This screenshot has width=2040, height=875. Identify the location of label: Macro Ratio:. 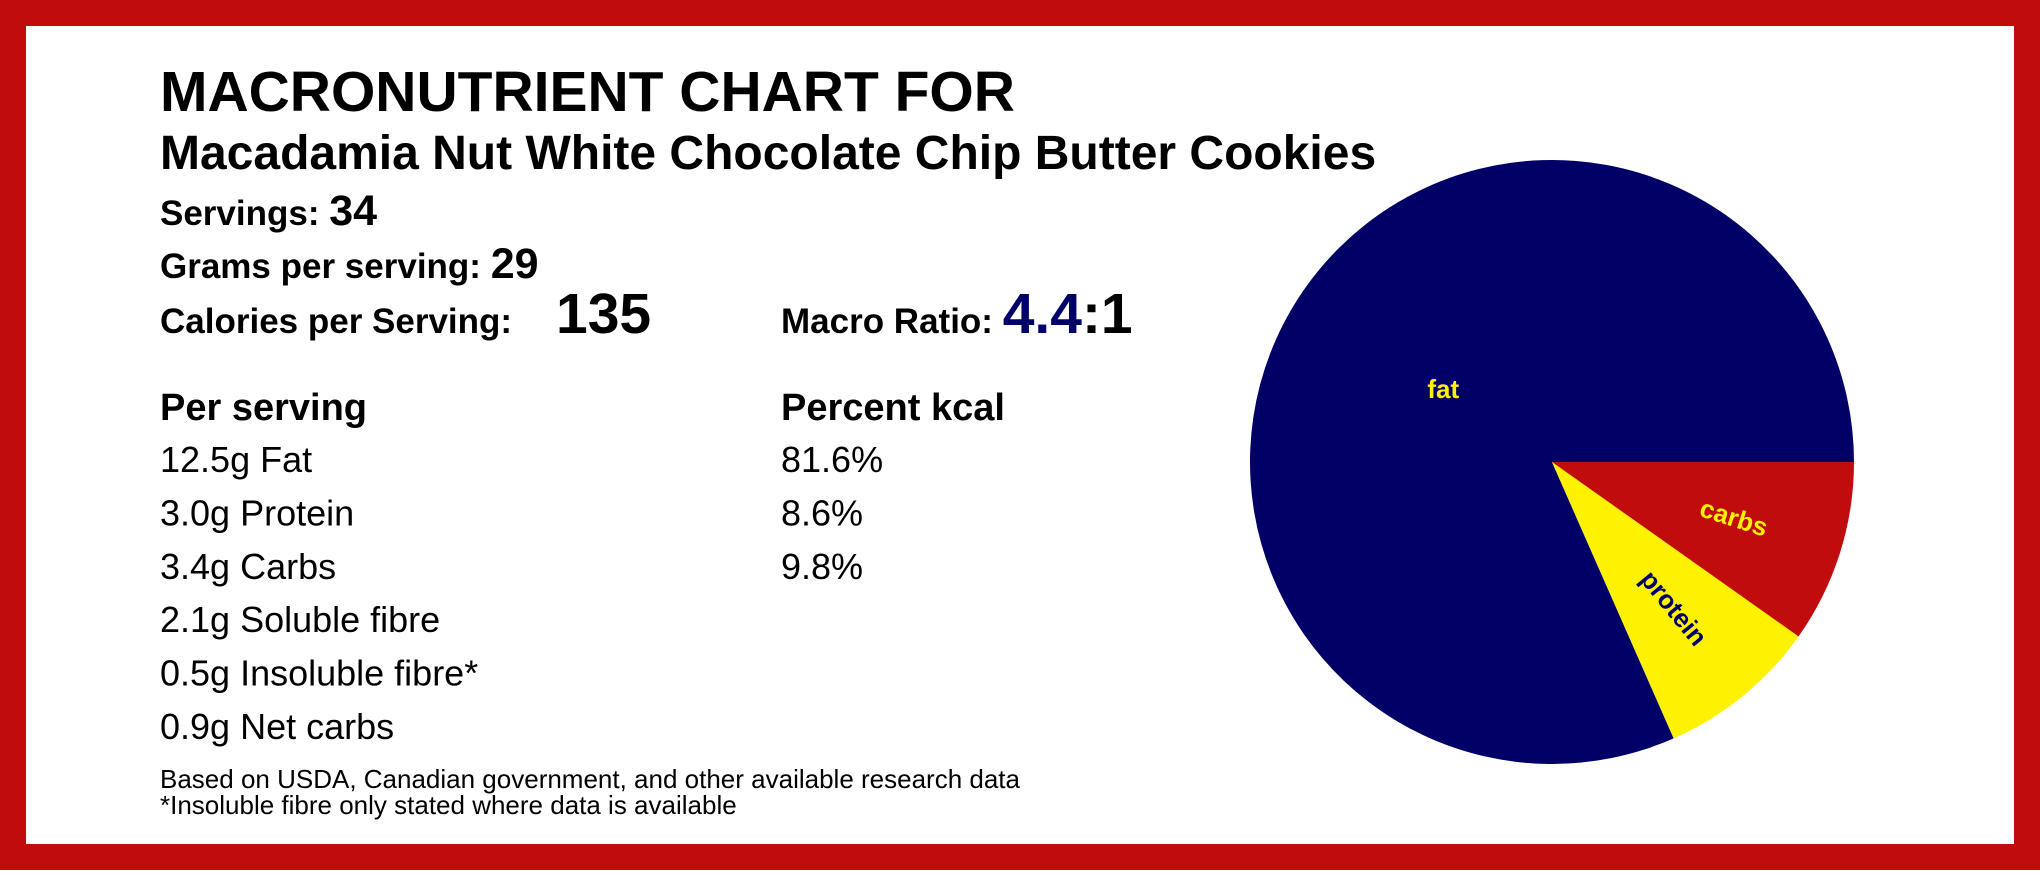
(887, 321).